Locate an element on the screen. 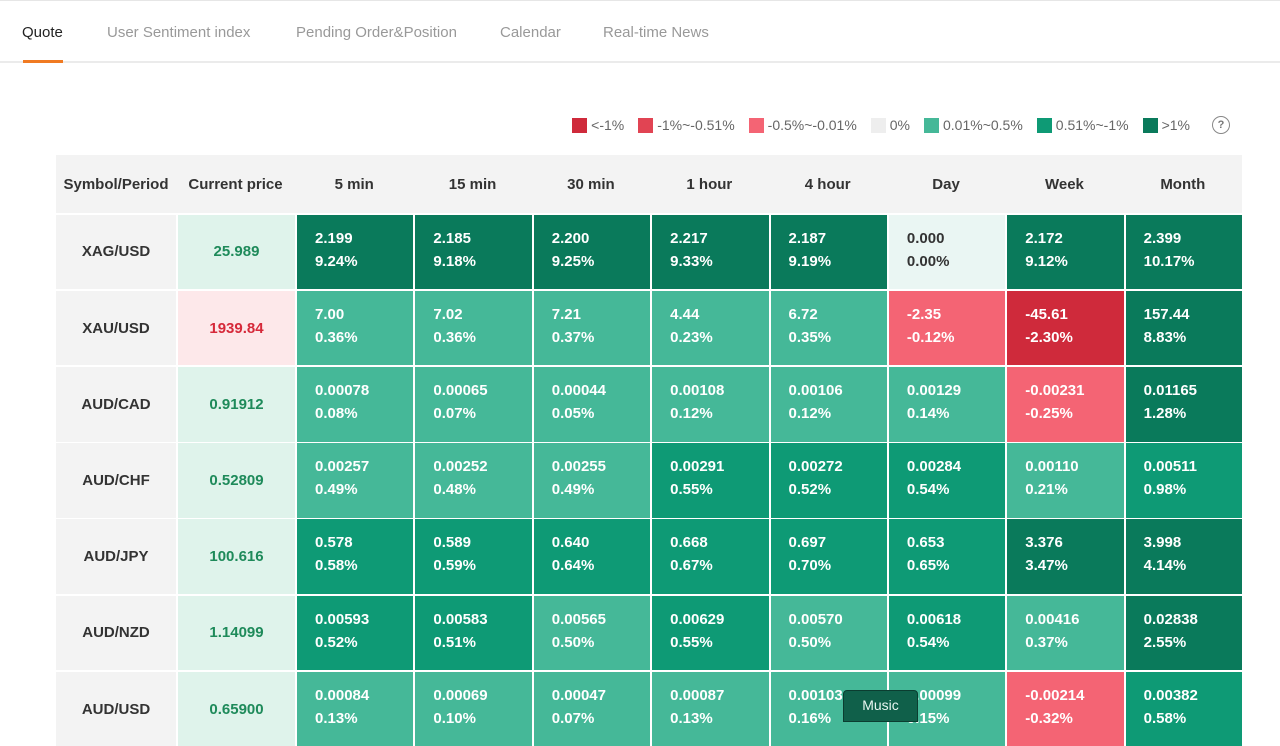 This screenshot has width=1280, height=746. change-value: 0.00416 is located at coordinates (1052, 619).